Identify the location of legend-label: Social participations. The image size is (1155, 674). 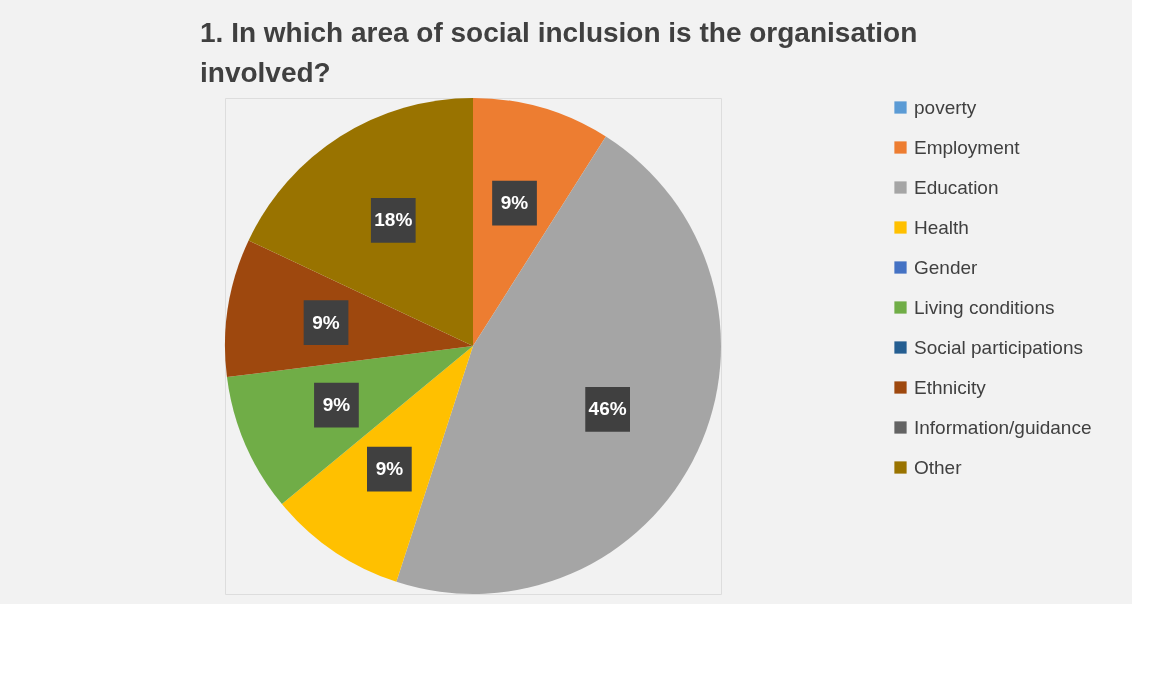
(998, 347).